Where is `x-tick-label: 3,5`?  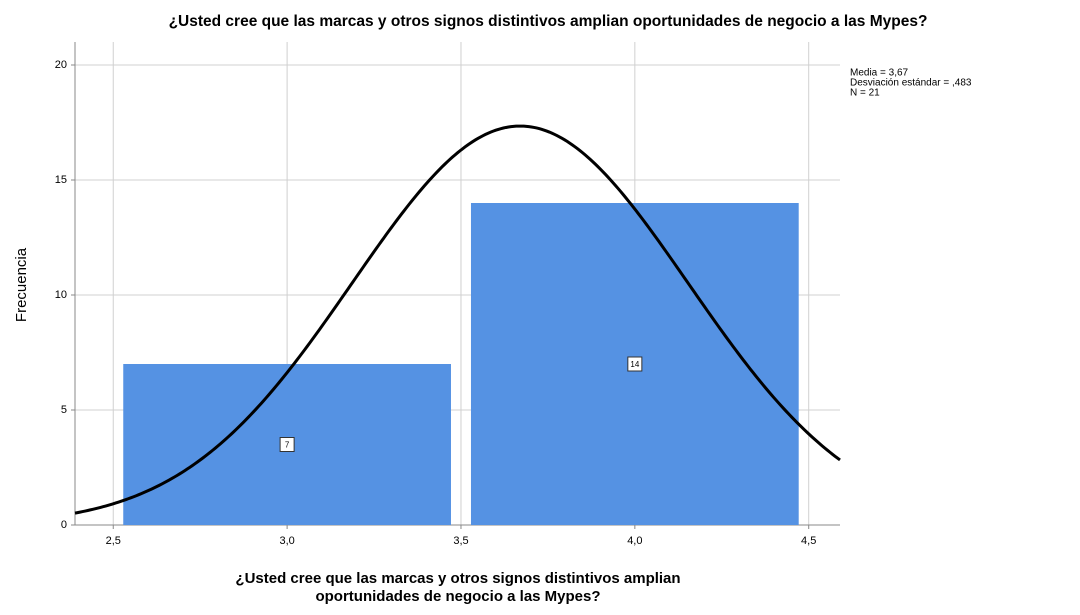 x-tick-label: 3,5 is located at coordinates (460, 541).